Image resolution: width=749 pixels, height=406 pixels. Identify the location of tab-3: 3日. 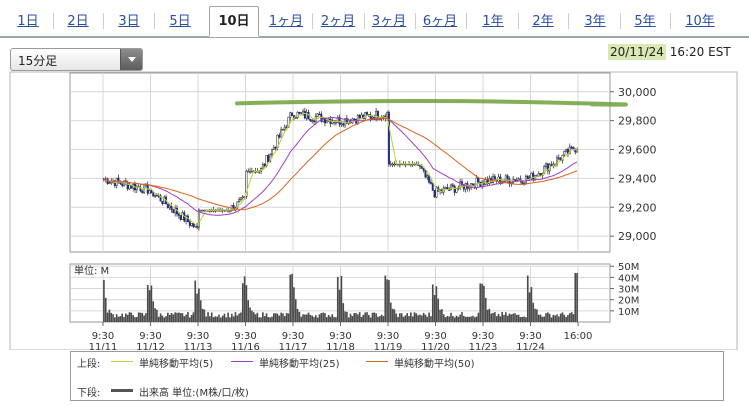
(129, 21).